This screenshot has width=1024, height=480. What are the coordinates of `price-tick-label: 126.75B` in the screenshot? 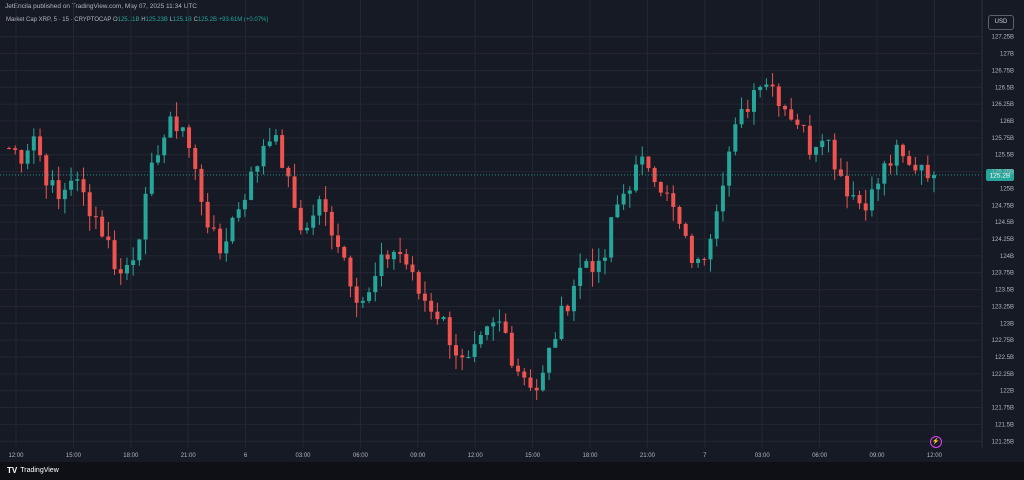 It's located at (1003, 71).